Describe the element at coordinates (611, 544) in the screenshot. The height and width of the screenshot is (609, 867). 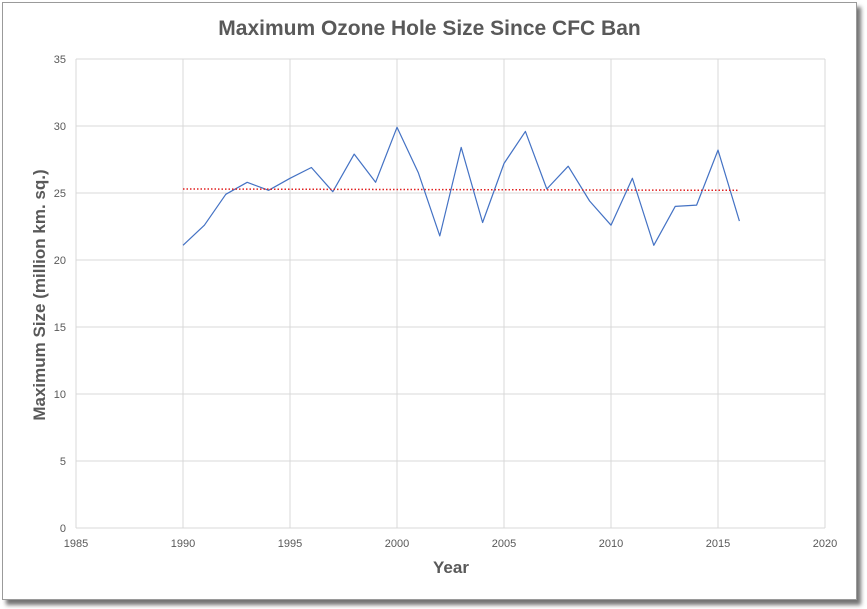
I see `x-tick-label: 2010` at that location.